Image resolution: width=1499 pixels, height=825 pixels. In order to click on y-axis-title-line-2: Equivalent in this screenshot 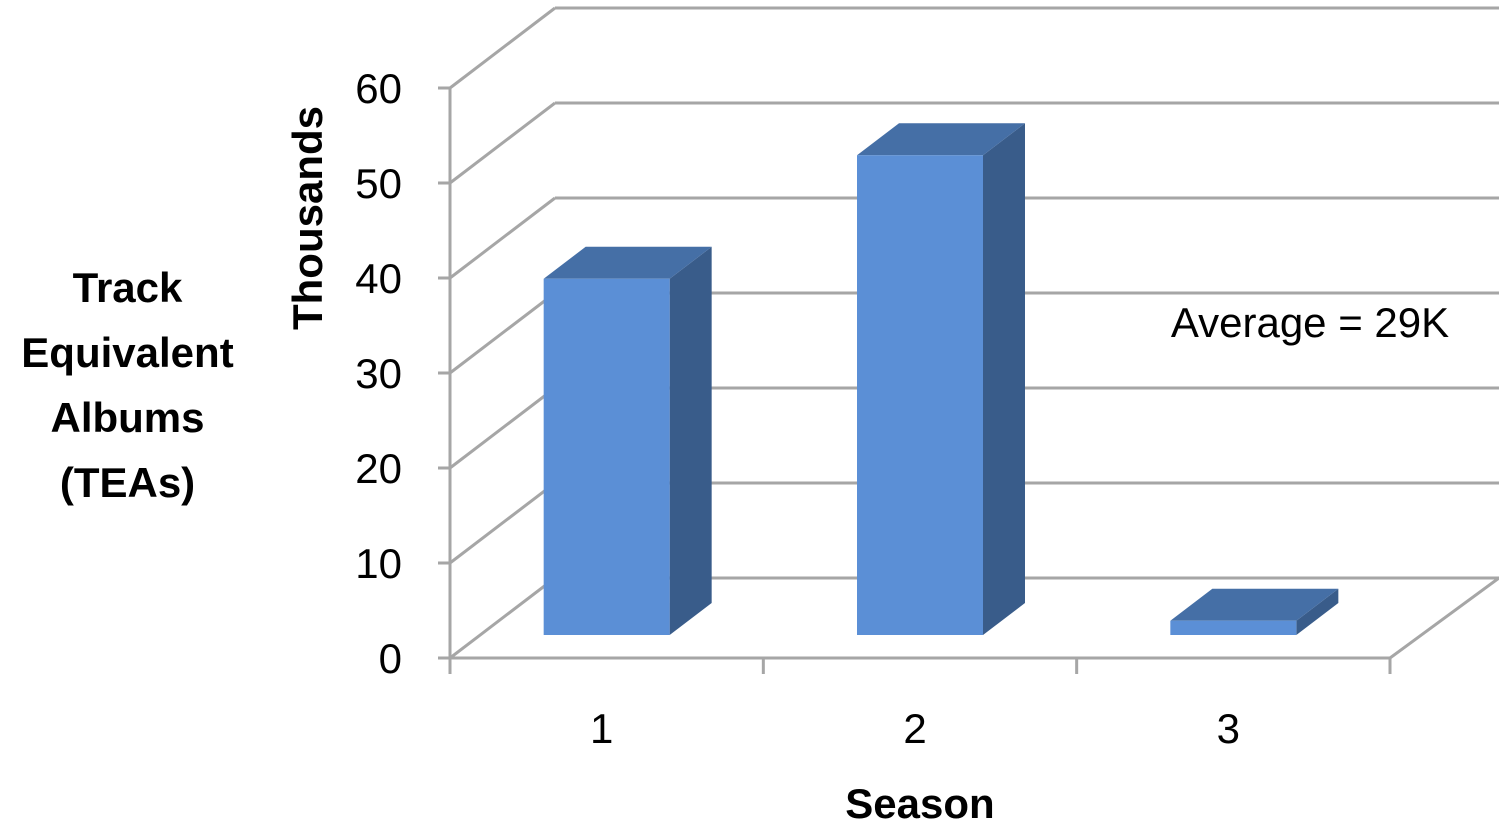, I will do `click(127, 352)`.